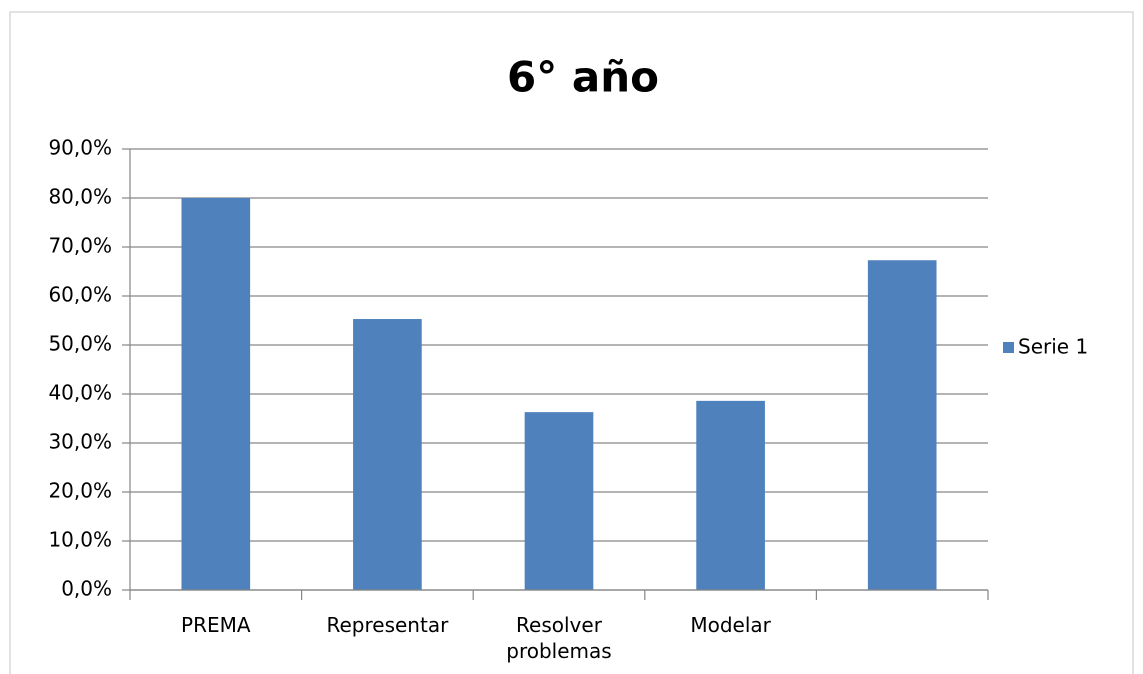  I want to click on y-tick-label: 10,0%, so click(80, 540).